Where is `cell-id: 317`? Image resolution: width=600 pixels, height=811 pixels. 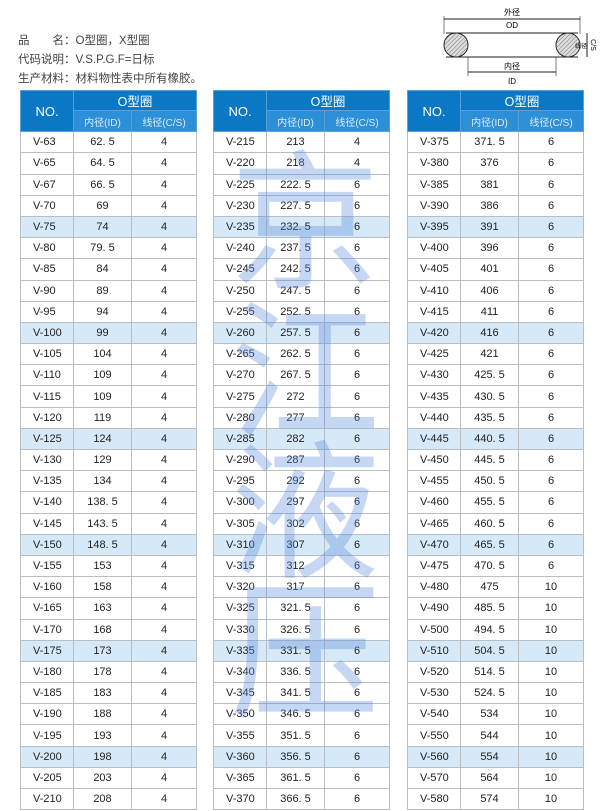 cell-id: 317 is located at coordinates (295, 587).